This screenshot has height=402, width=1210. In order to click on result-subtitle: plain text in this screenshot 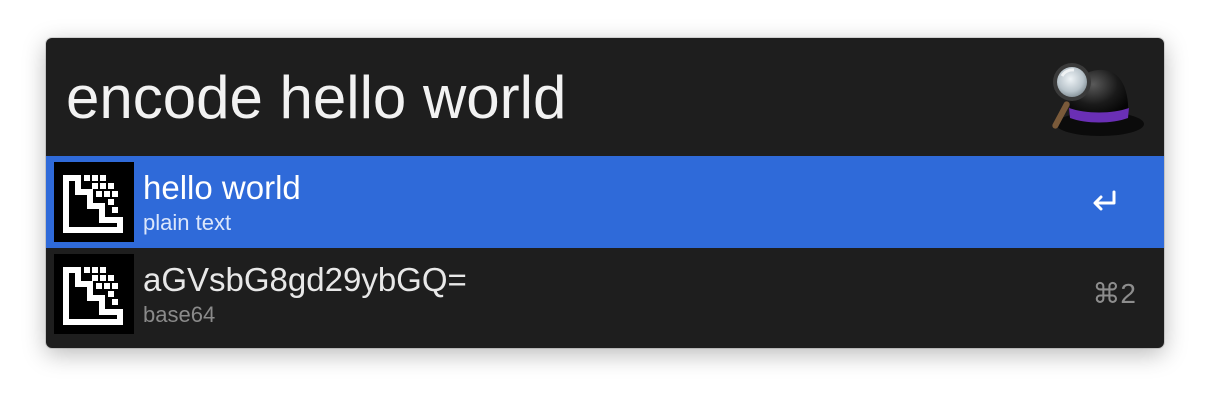, I will do `click(187, 222)`.